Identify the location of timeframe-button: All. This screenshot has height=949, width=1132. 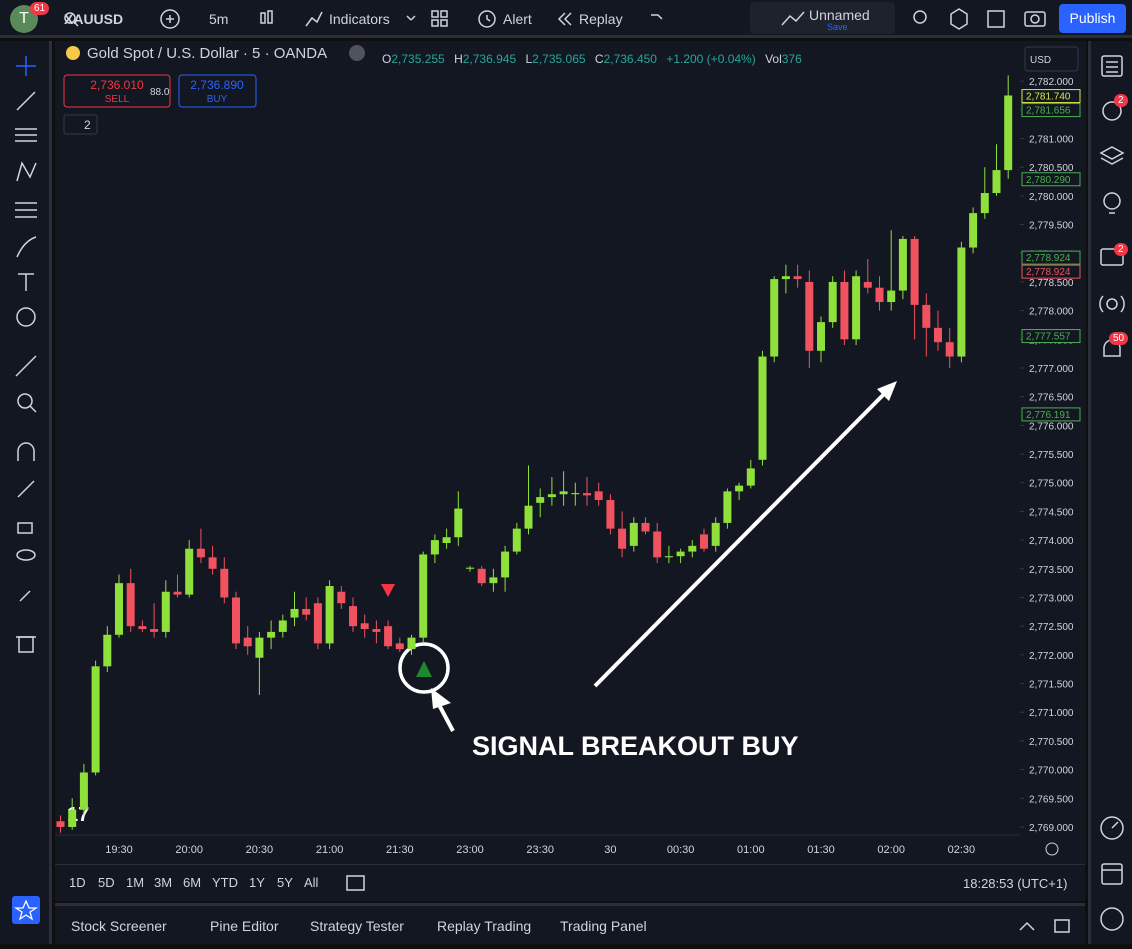
(311, 882).